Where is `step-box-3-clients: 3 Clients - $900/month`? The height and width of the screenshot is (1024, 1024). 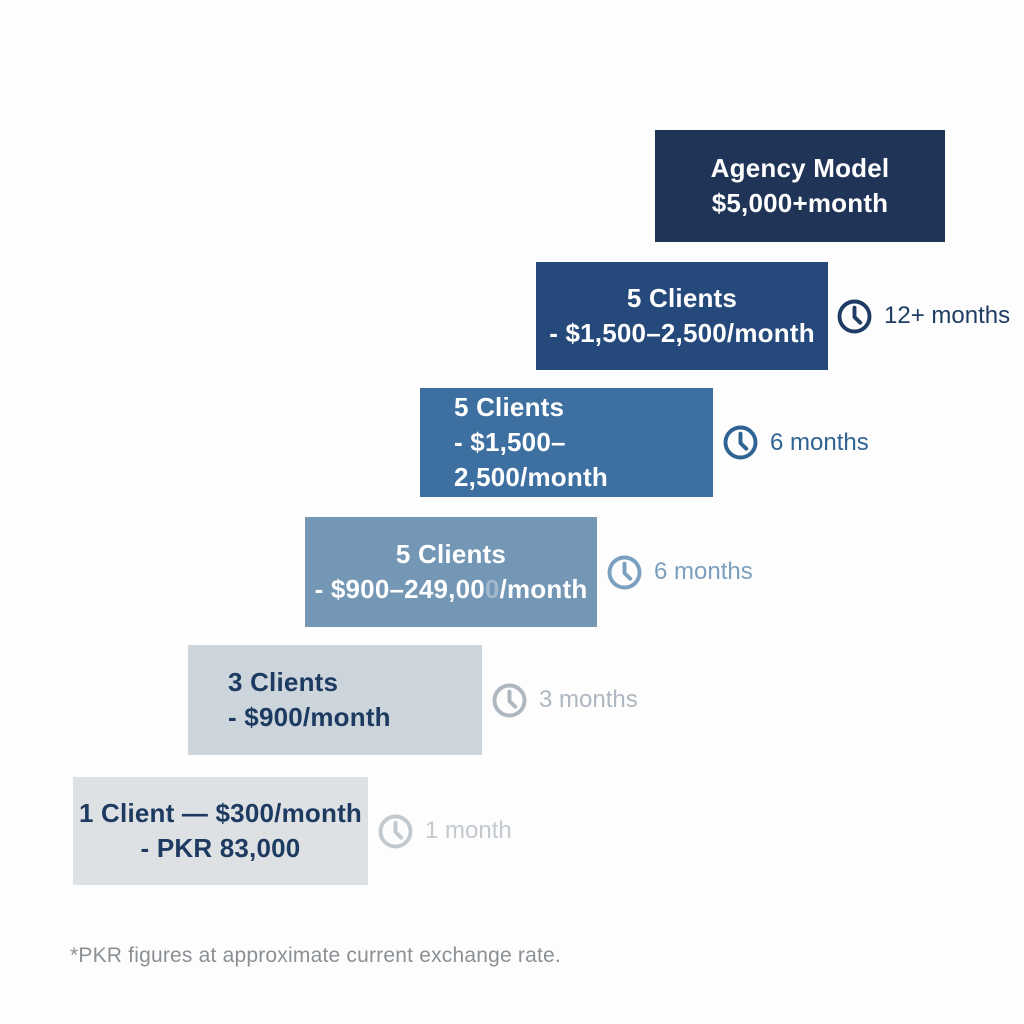 step-box-3-clients: 3 Clients - $900/month is located at coordinates (335, 700).